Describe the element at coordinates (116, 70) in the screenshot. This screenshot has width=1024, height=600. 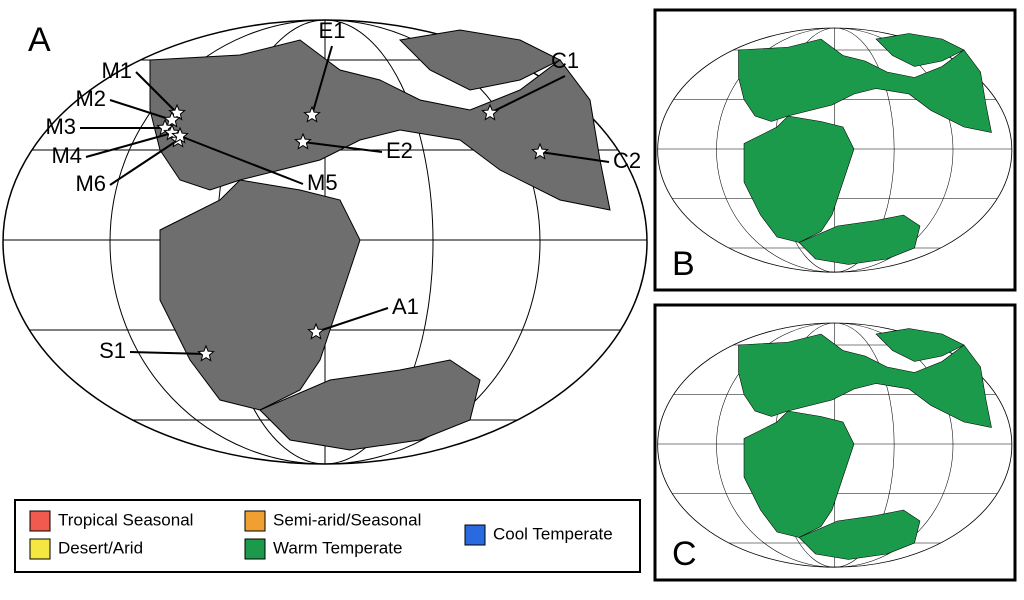
I see `site-label: M1` at that location.